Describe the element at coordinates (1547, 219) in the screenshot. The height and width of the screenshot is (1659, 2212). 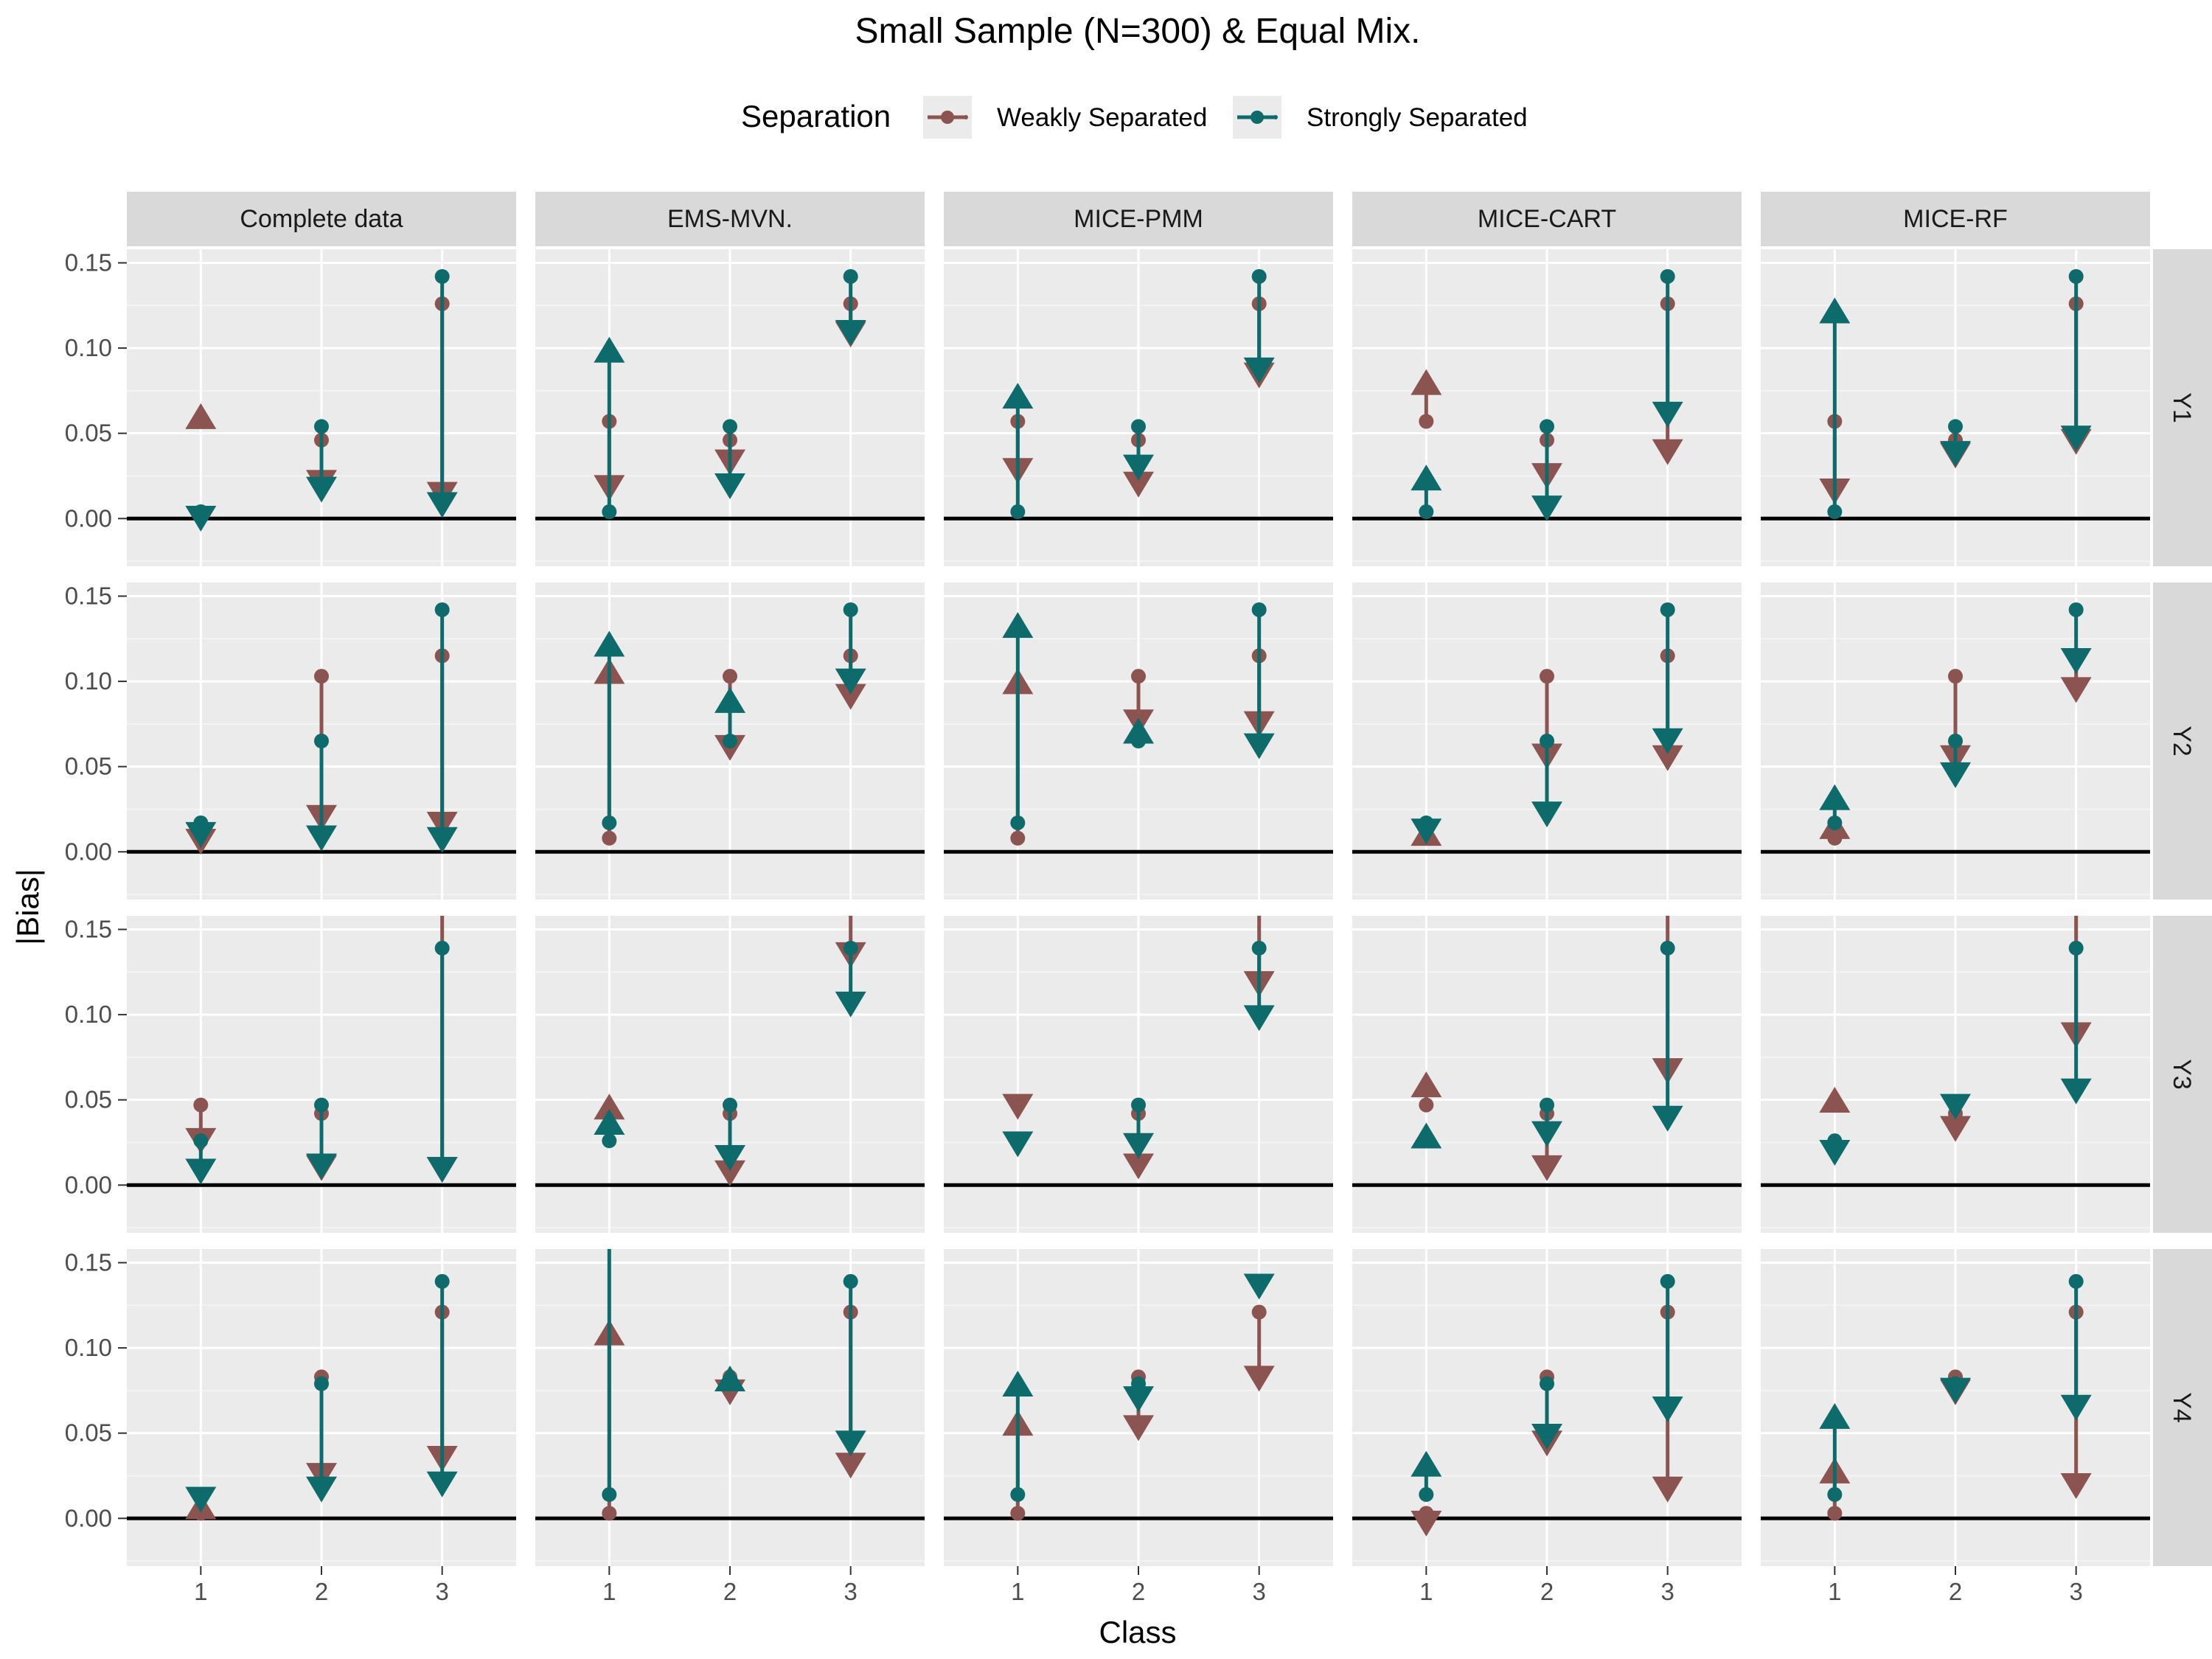
I see `column-strip-label: MICE-CART` at that location.